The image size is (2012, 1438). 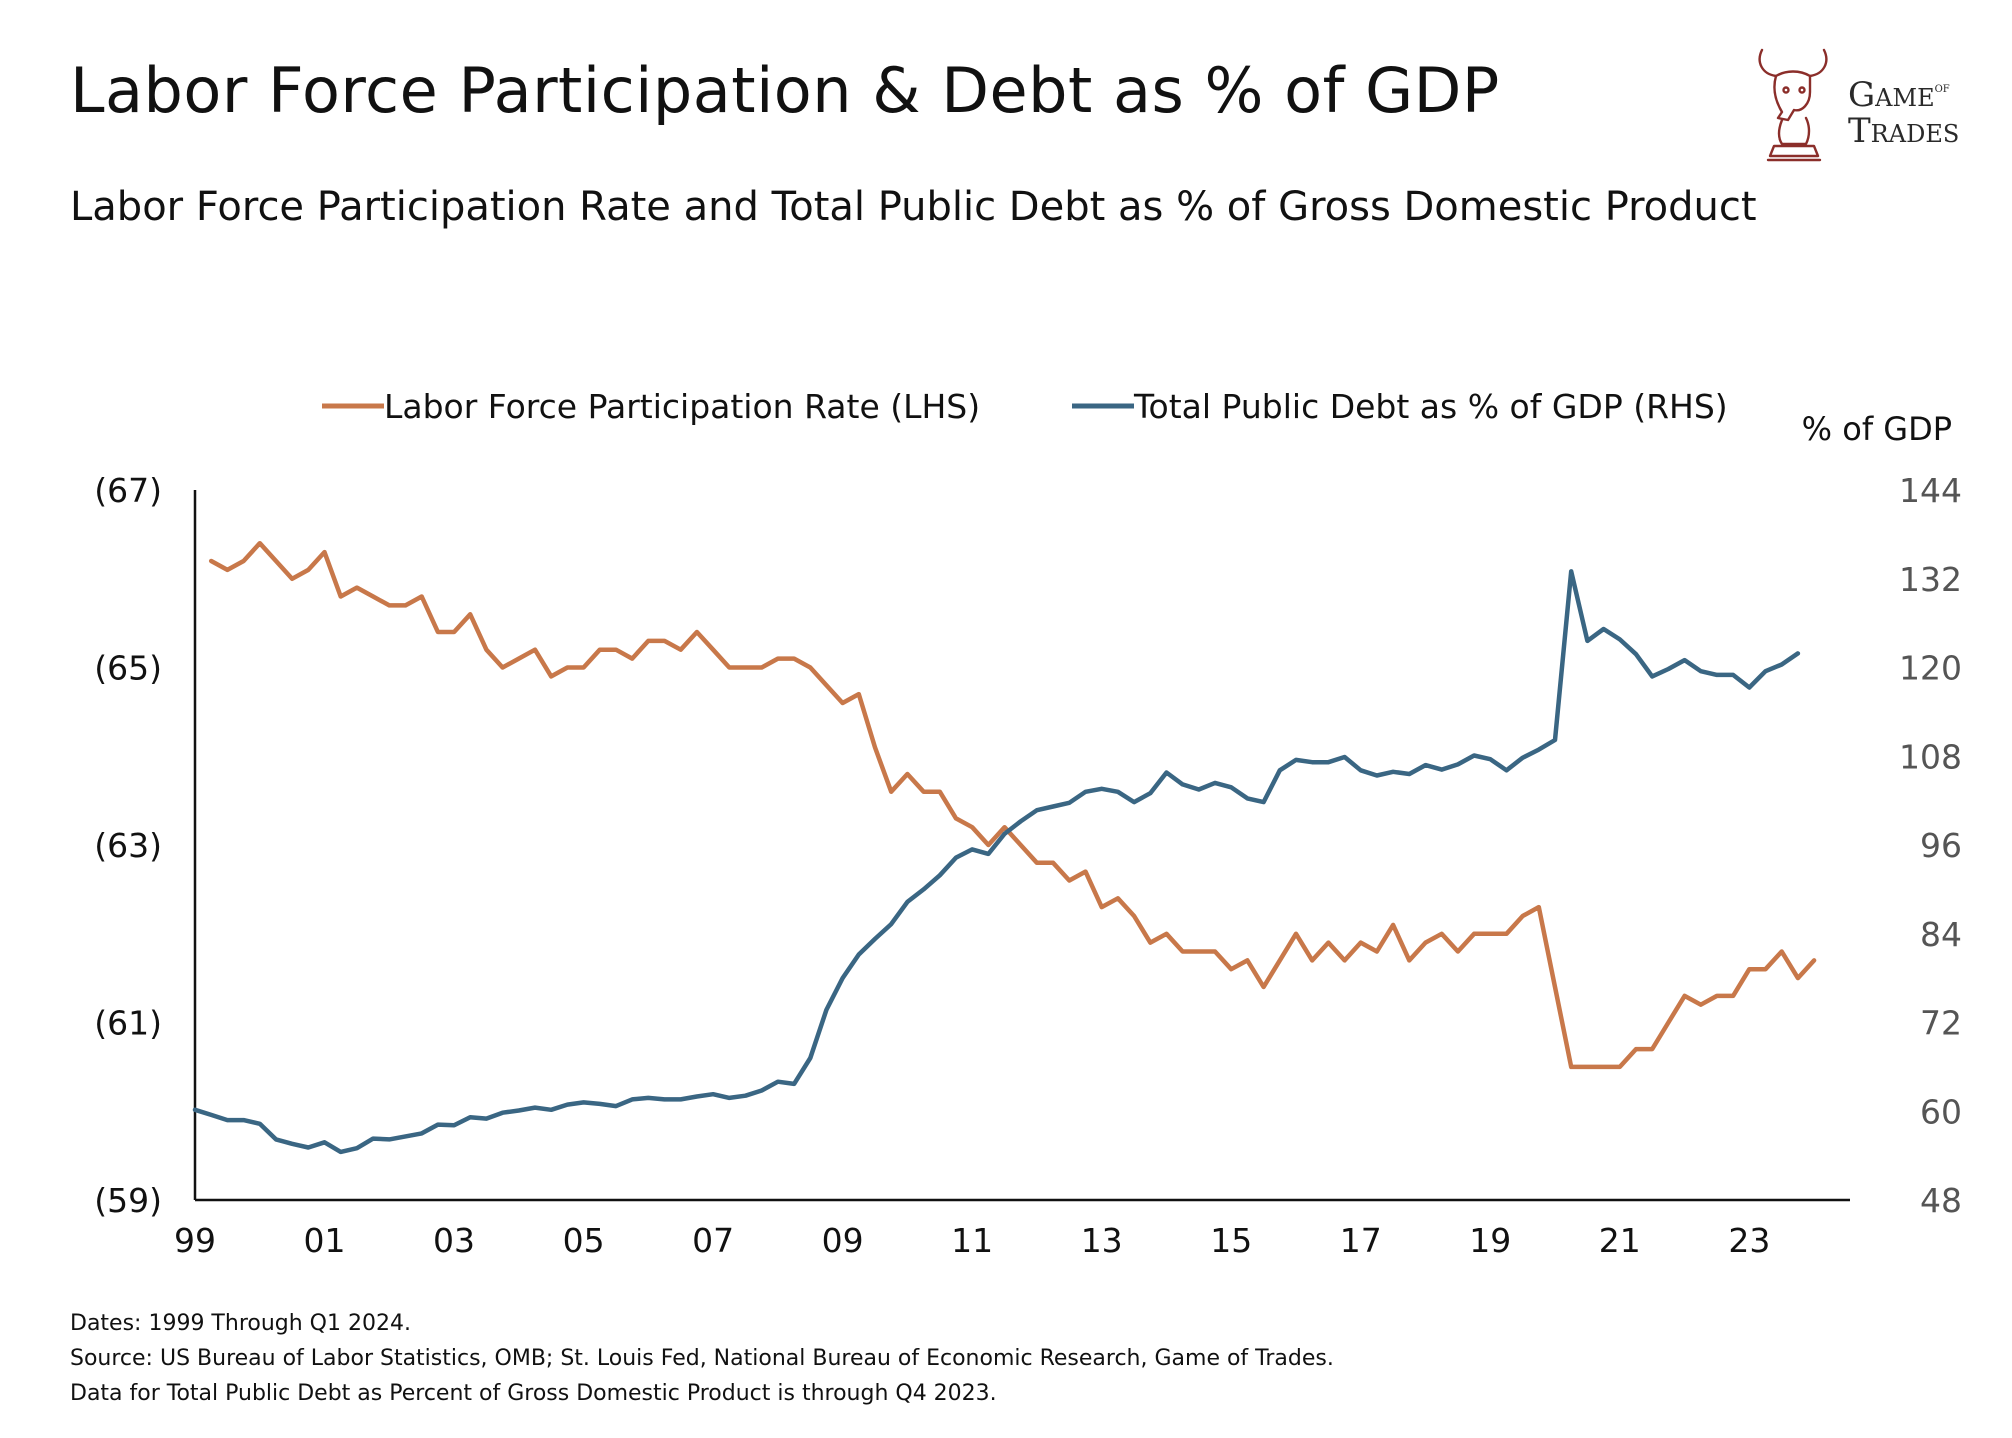 I want to click on x-tick-label: 09, so click(x=843, y=1240).